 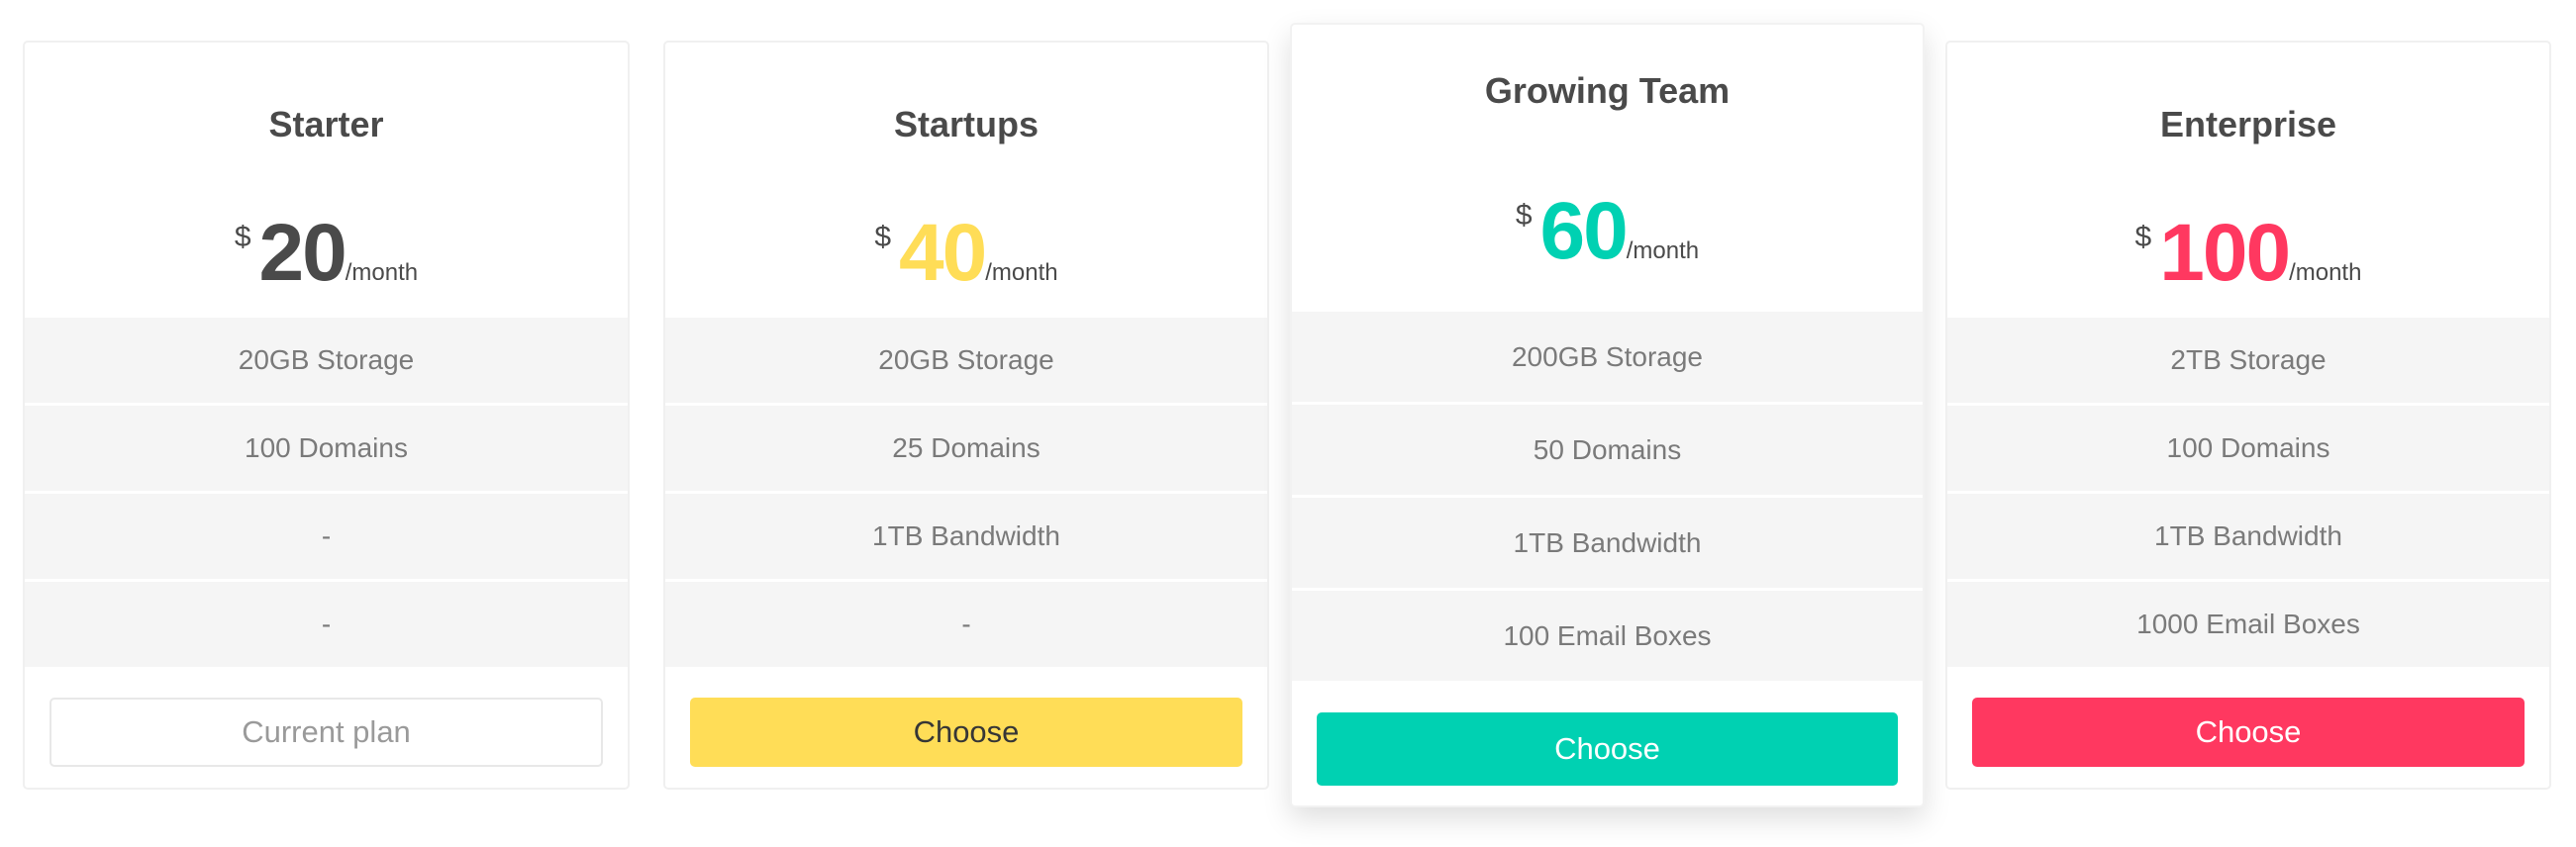 I want to click on plan-footer: Current plan, so click(x=326, y=729).